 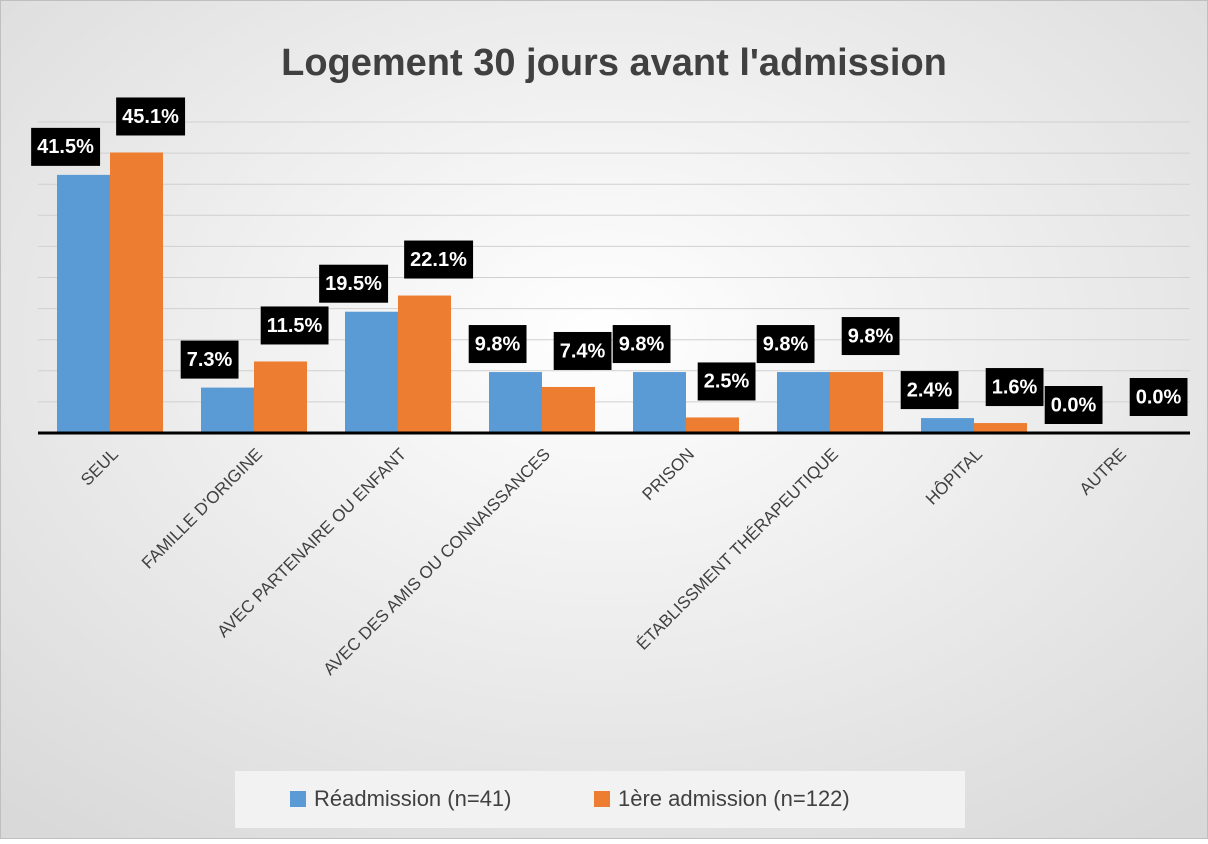 I want to click on data-label: 45.1%, so click(x=150, y=117).